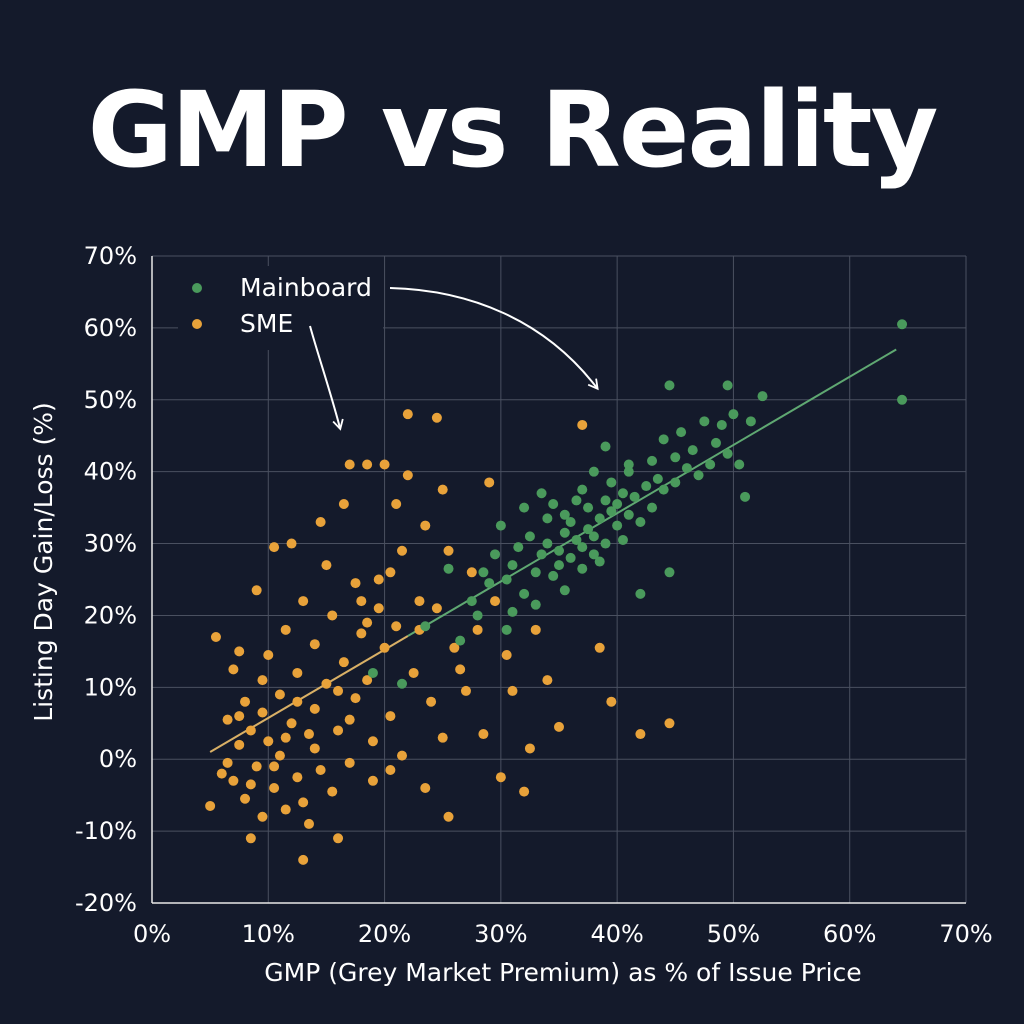 This screenshot has width=1024, height=1024. Describe the element at coordinates (513, 130) in the screenshot. I see `chart-title: GMP vs Reality` at that location.